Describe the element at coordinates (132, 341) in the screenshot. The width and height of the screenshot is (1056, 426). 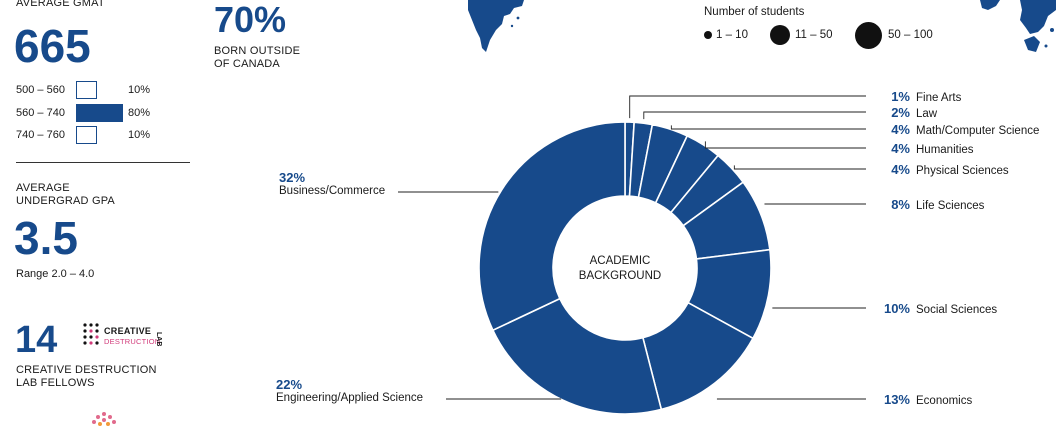
I see `cdl-logo-word-2: DESTRUCTION` at that location.